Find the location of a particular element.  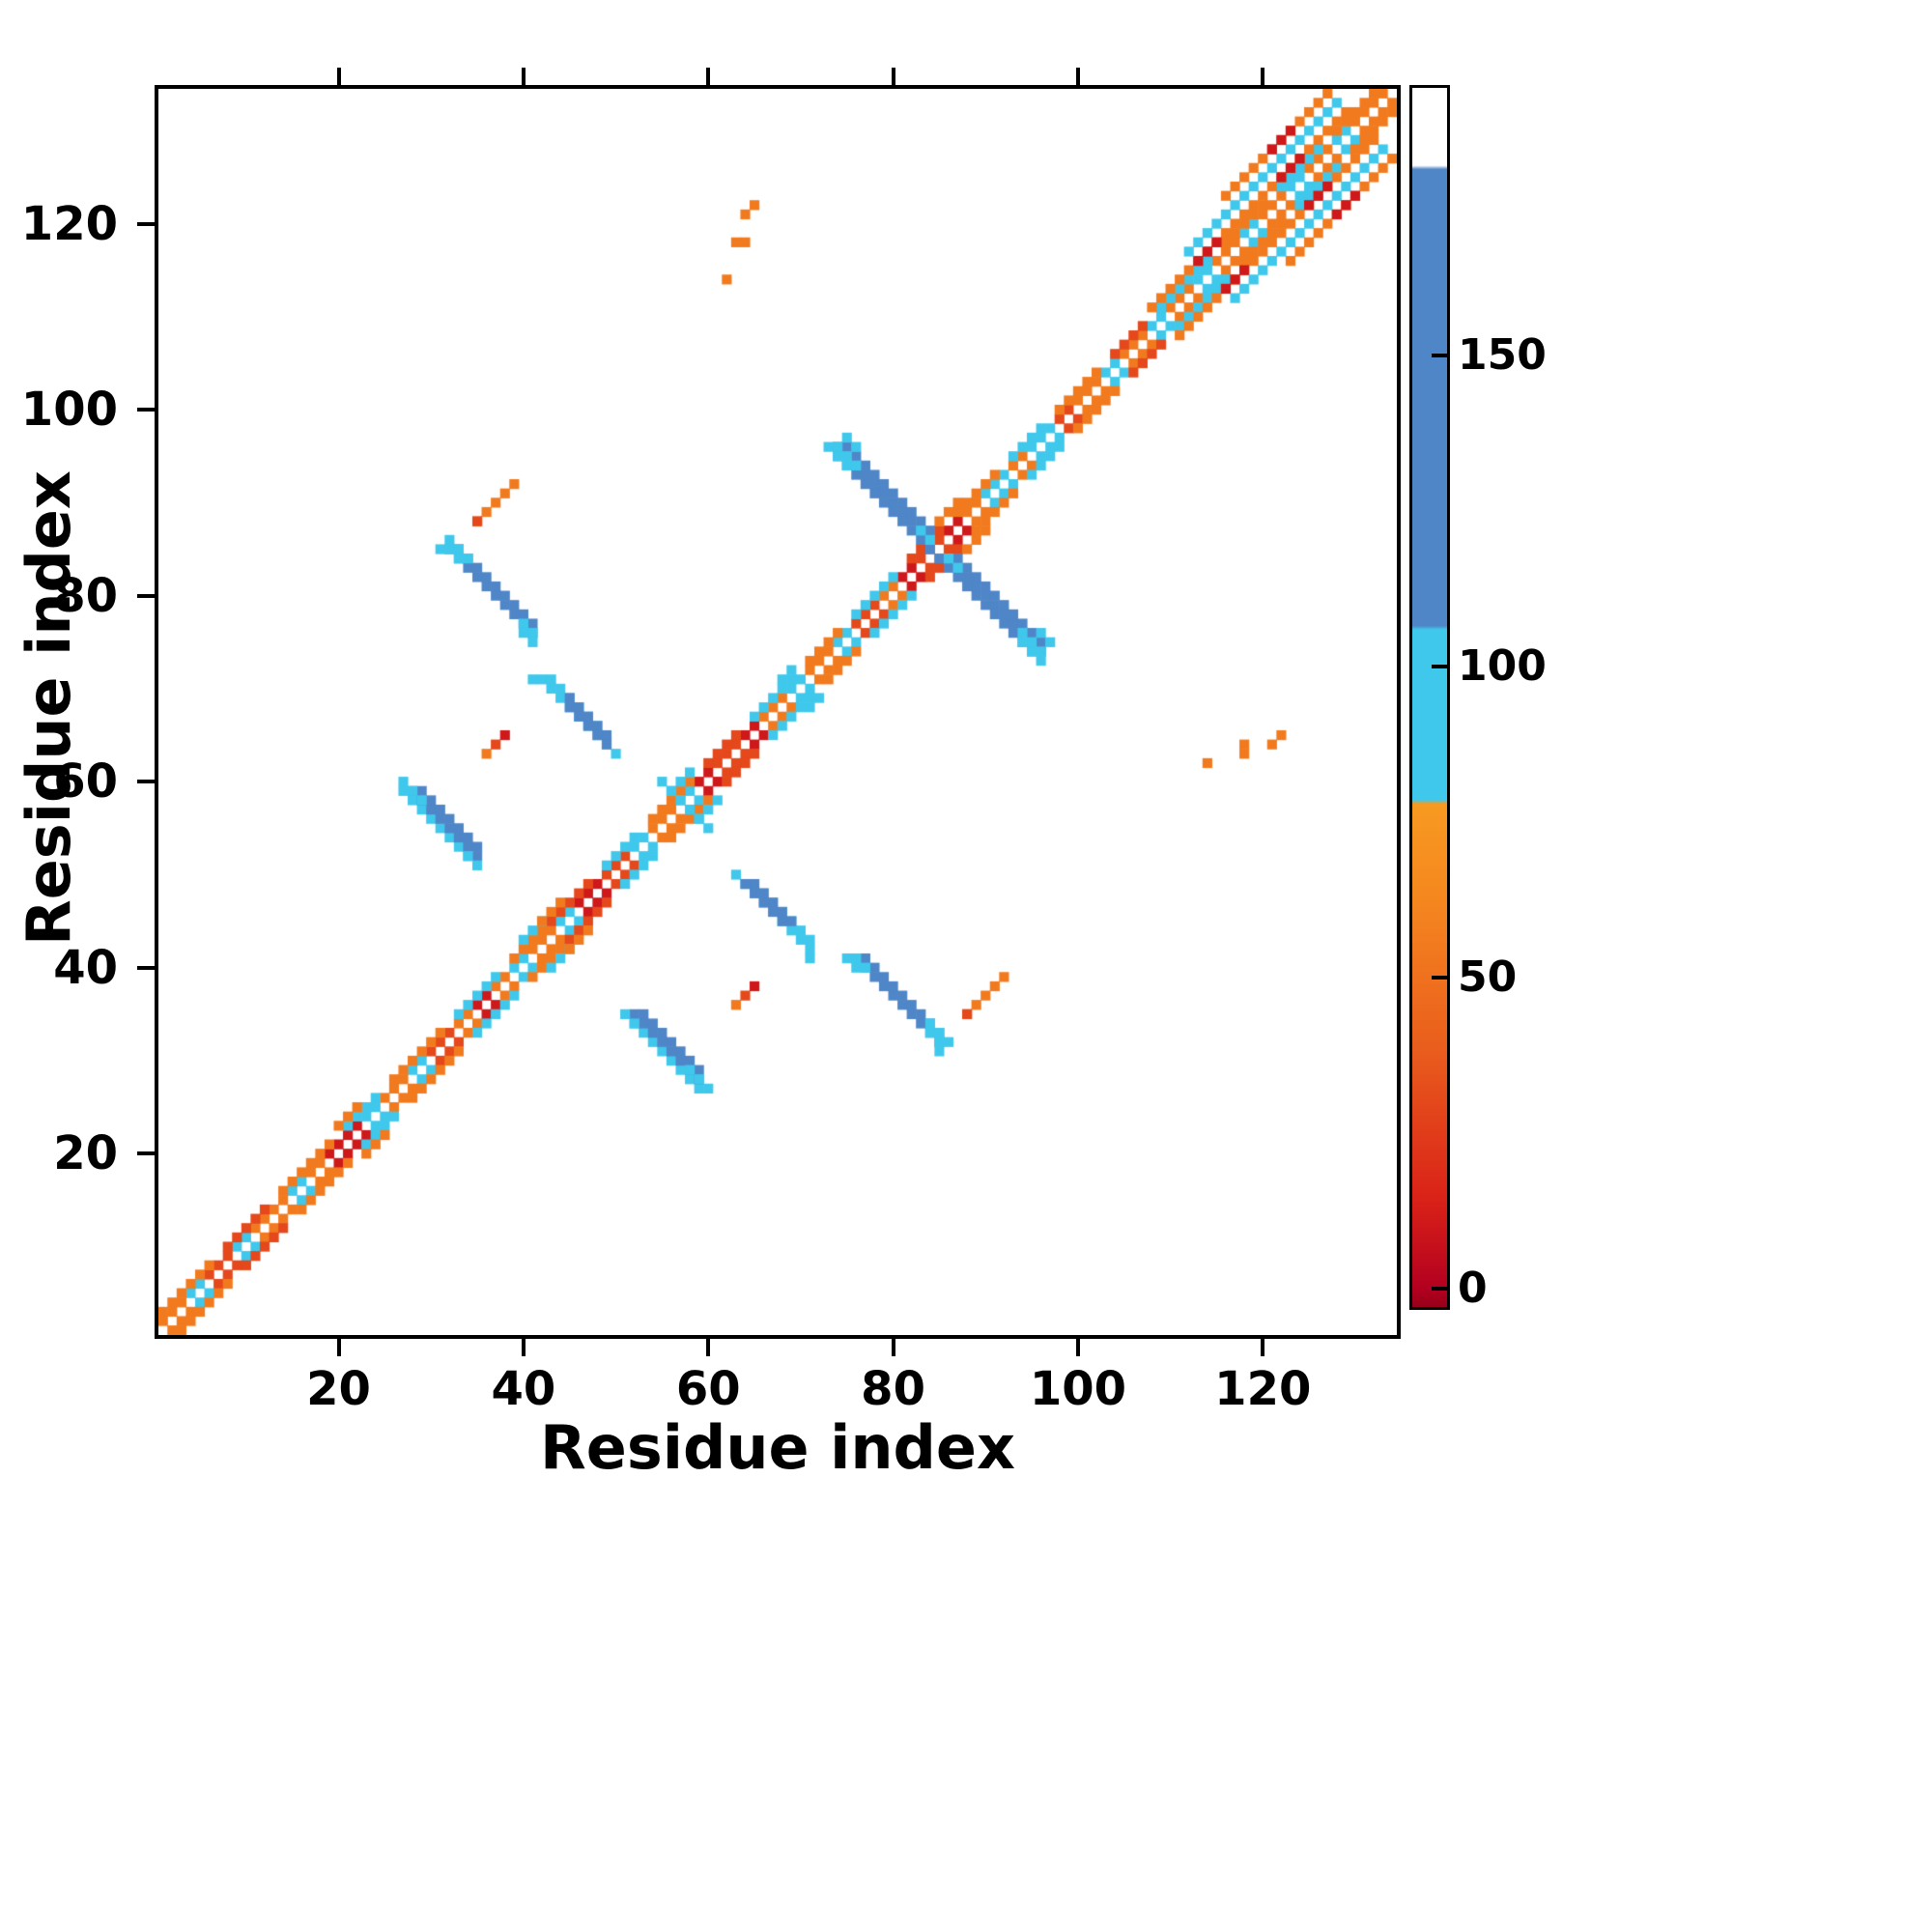

y-tick-label: 20 is located at coordinates (85, 1153).